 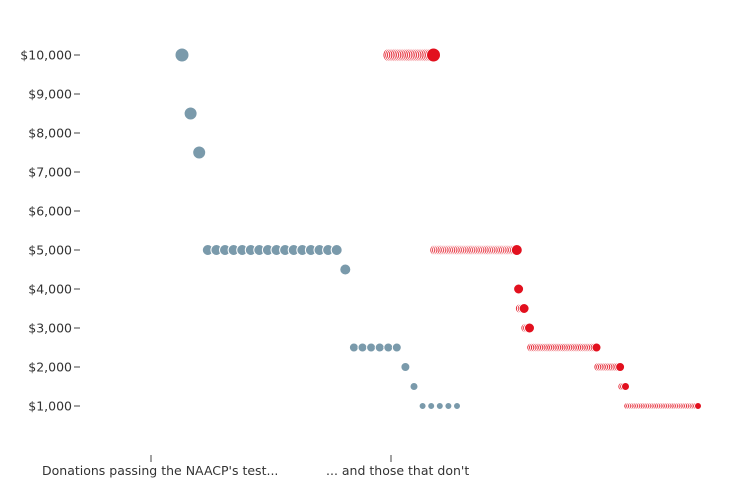 I want to click on y-tick-label: $6,000, so click(x=50, y=211).